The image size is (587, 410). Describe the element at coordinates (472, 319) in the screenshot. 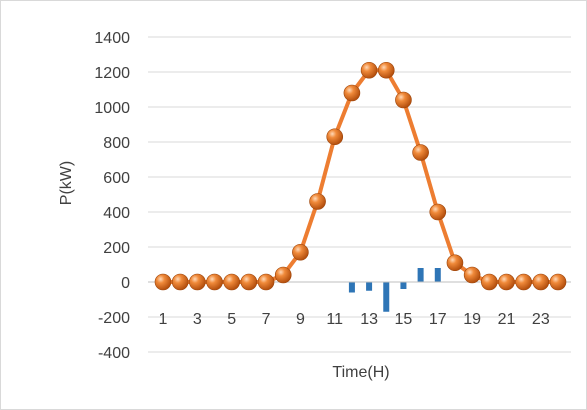

I see `x-tick-label: 19` at that location.